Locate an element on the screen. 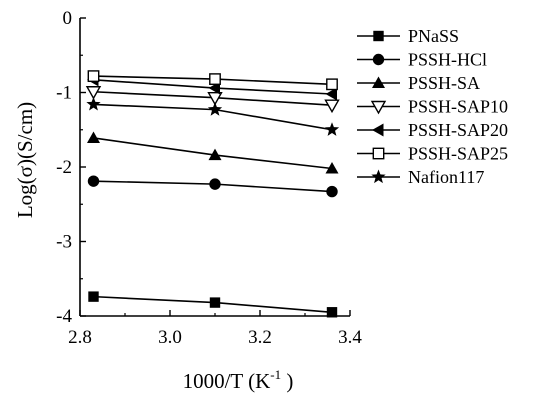 The image size is (550, 410). series-pssh-sap10 is located at coordinates (212, 100).